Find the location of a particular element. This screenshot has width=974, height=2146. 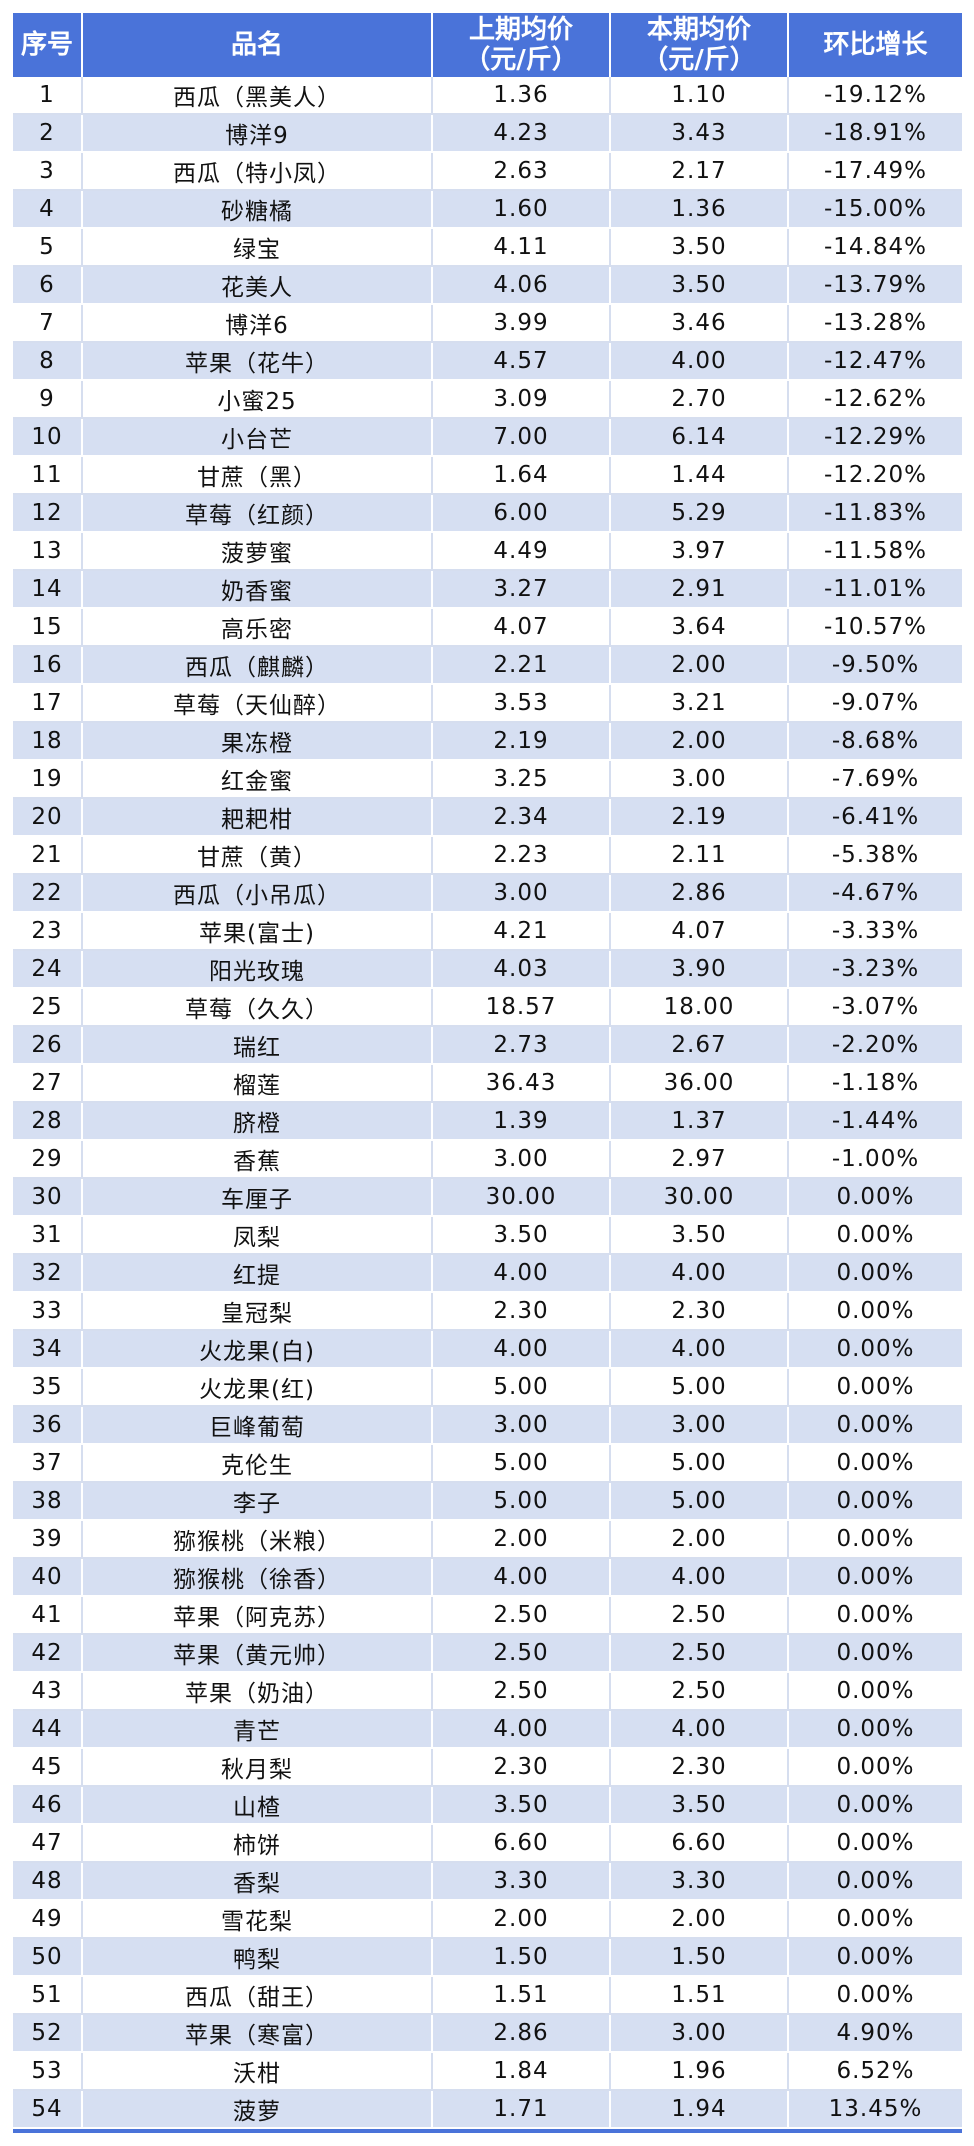

cell-index: 11 is located at coordinates (48, 476).